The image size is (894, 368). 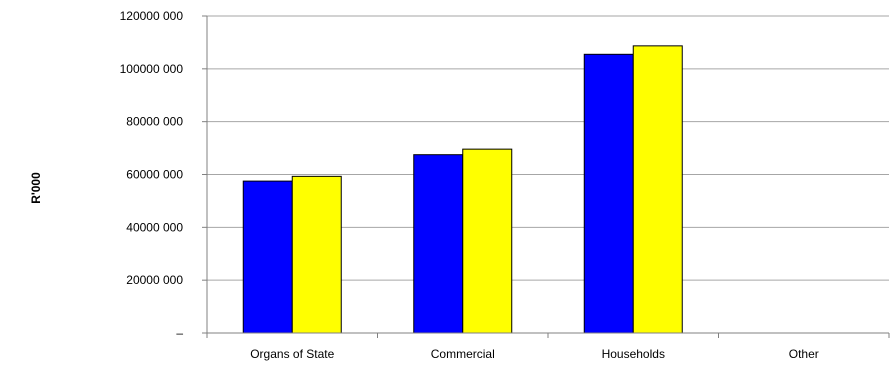 I want to click on y-tick-label: 60000 000, so click(x=154, y=175).